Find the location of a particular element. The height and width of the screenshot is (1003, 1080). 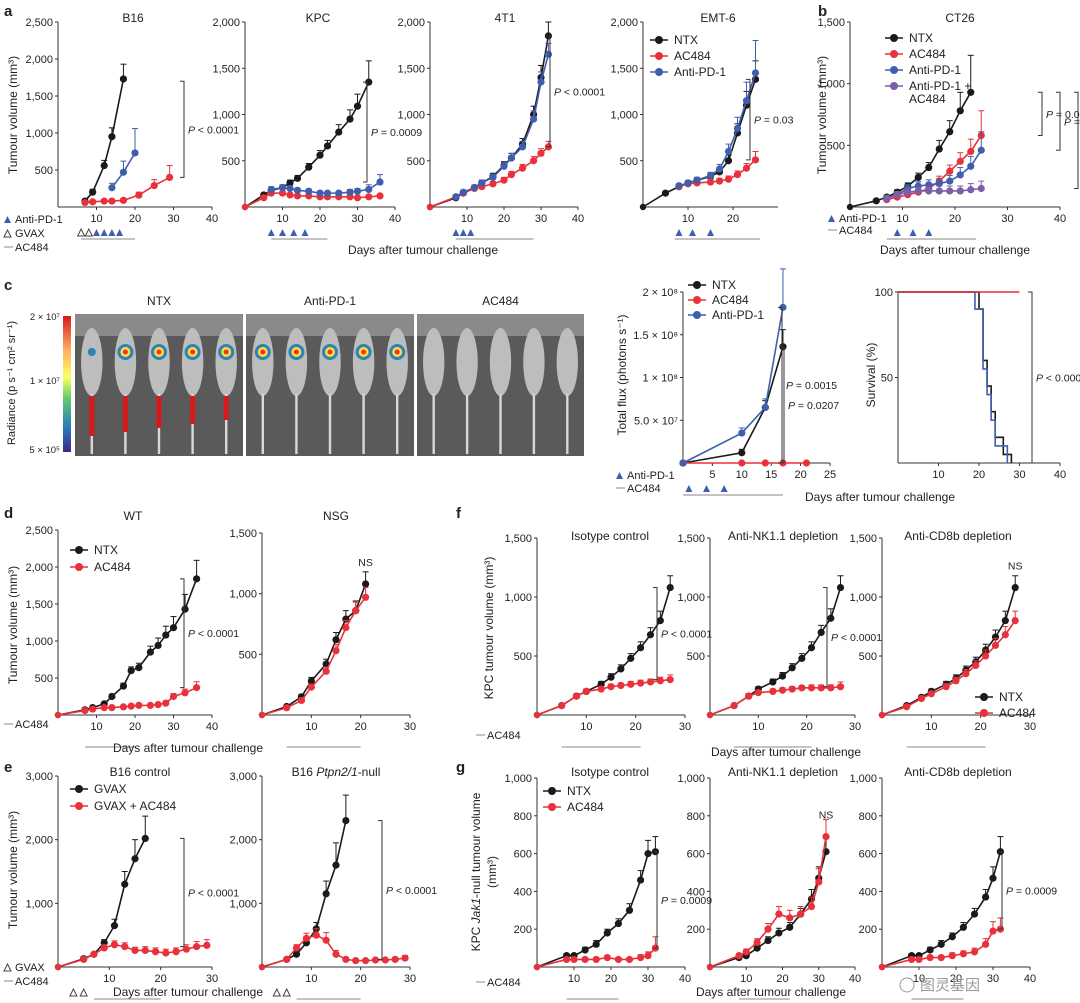

y-tick-label: 500 is located at coordinates (248, 655).